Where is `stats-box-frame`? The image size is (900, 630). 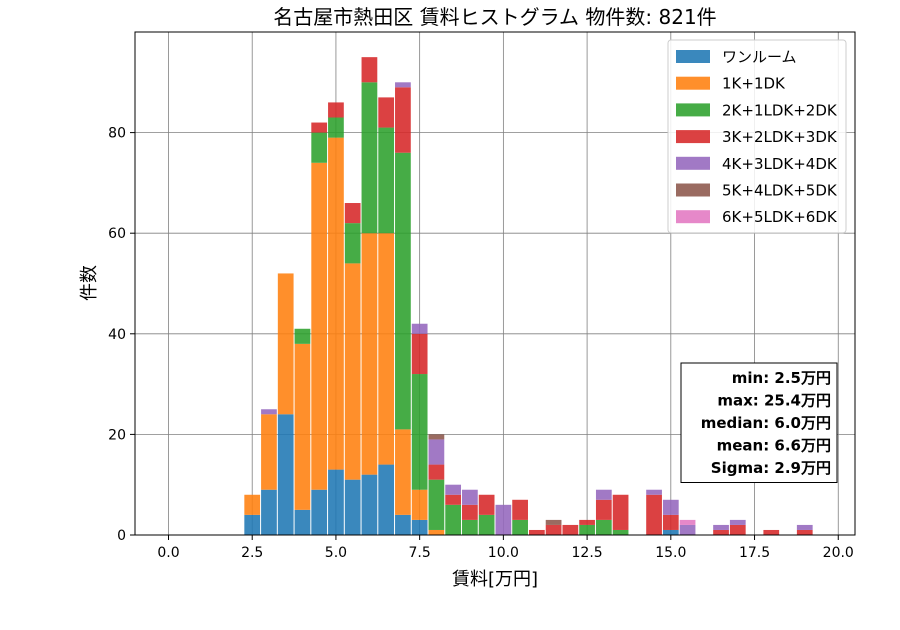
stats-box-frame is located at coordinates (759, 422).